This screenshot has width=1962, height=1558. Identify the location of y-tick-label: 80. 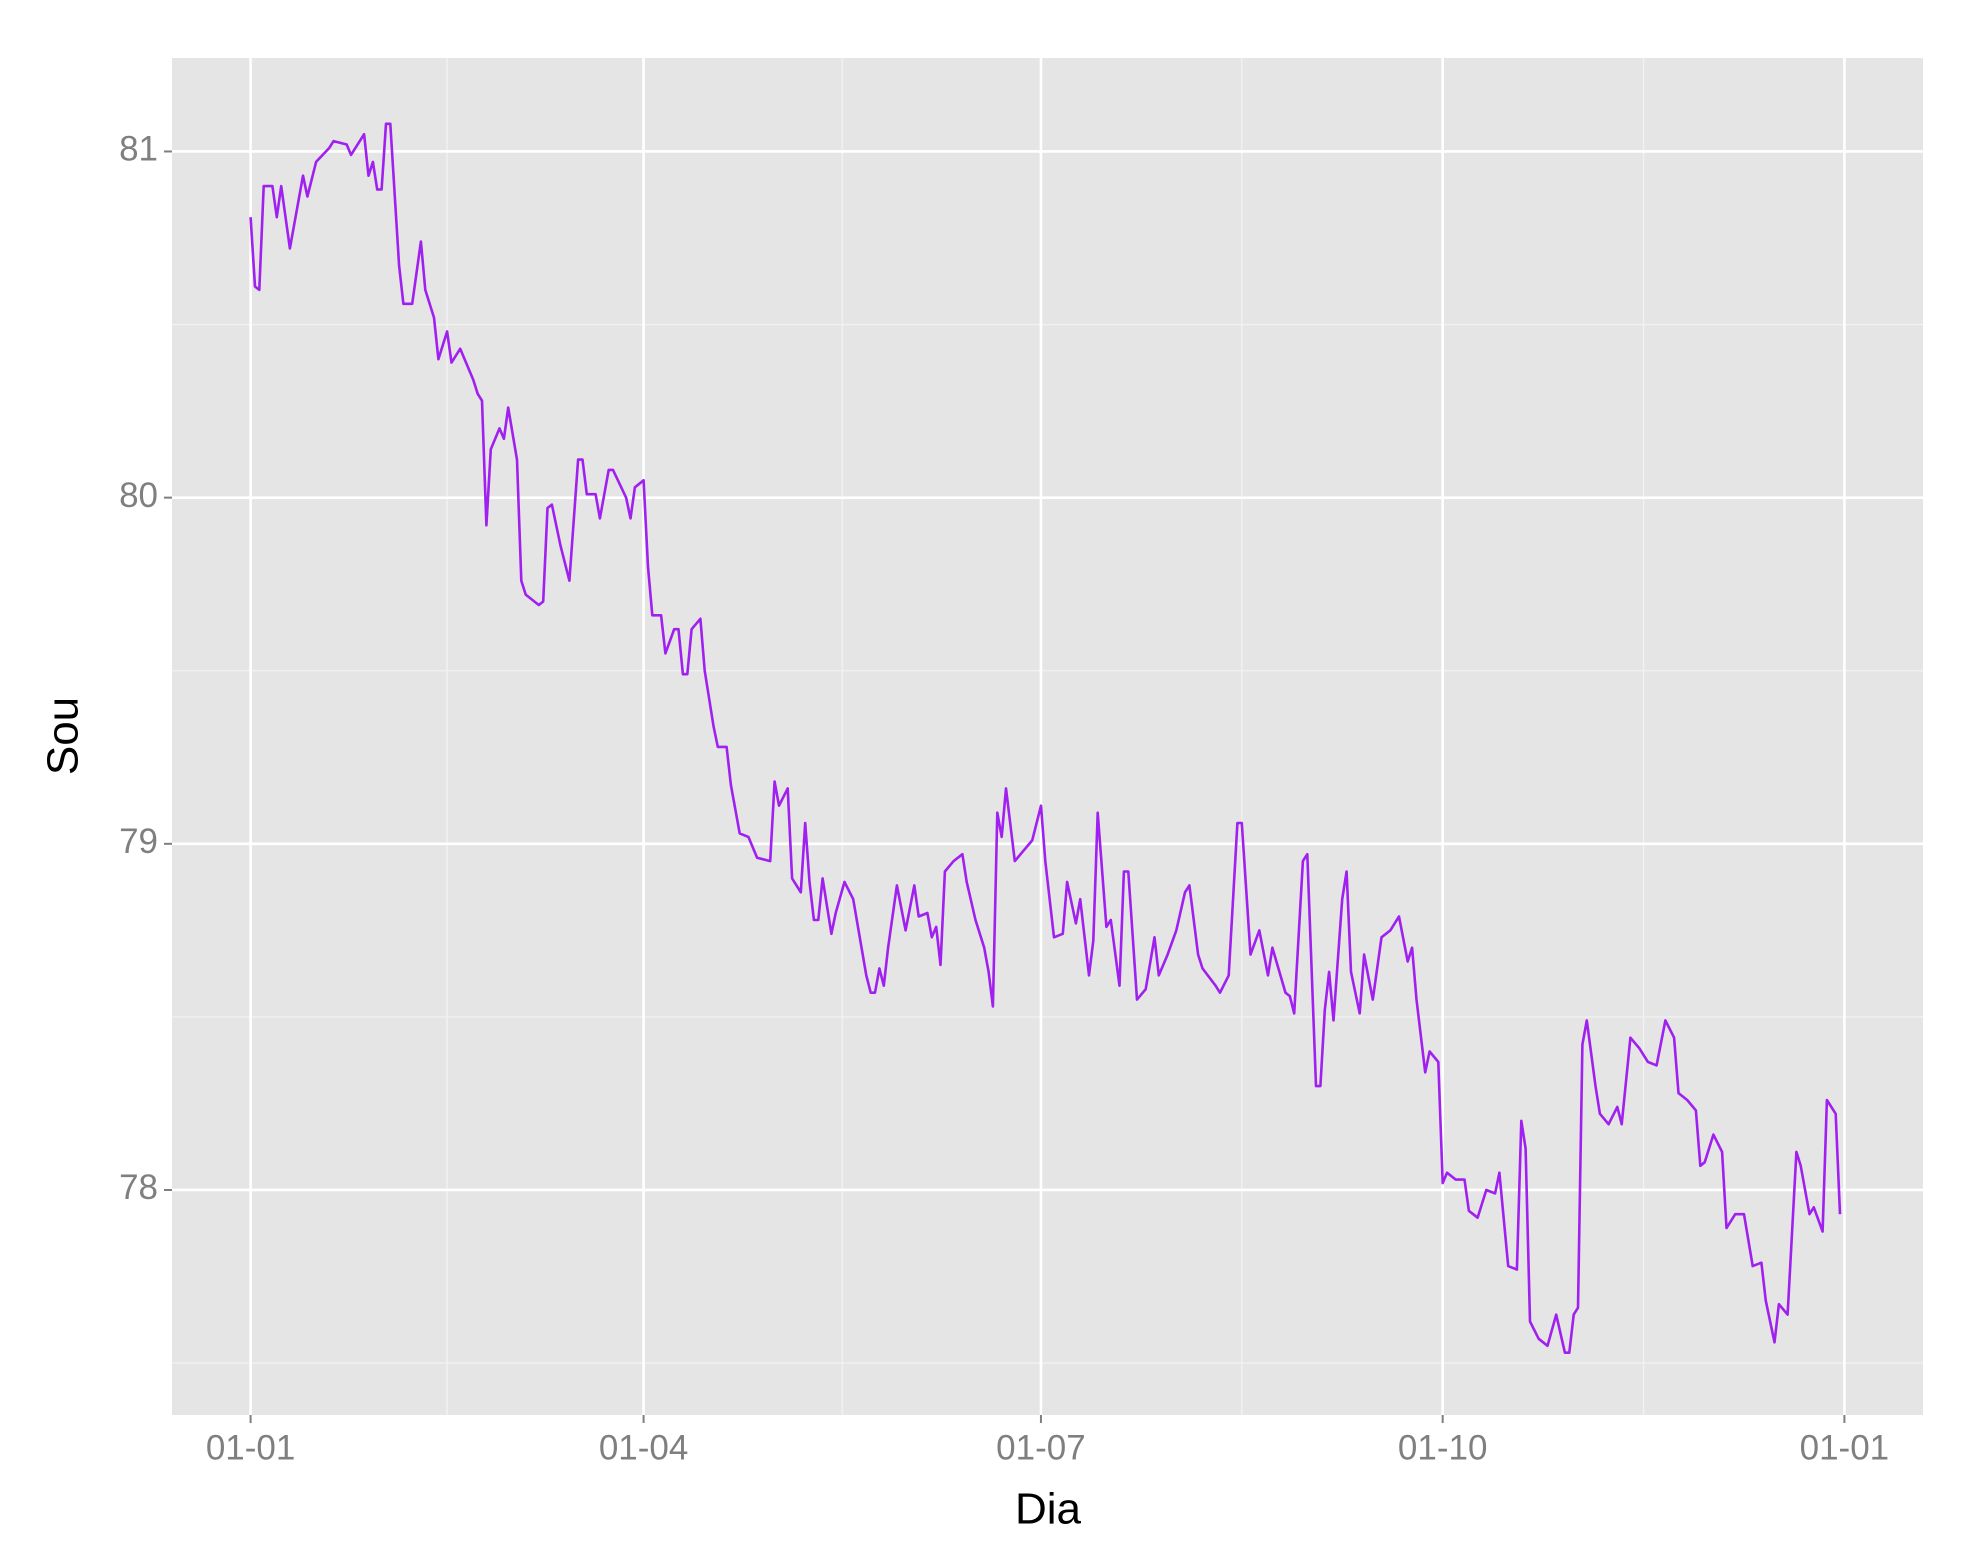
(138, 495).